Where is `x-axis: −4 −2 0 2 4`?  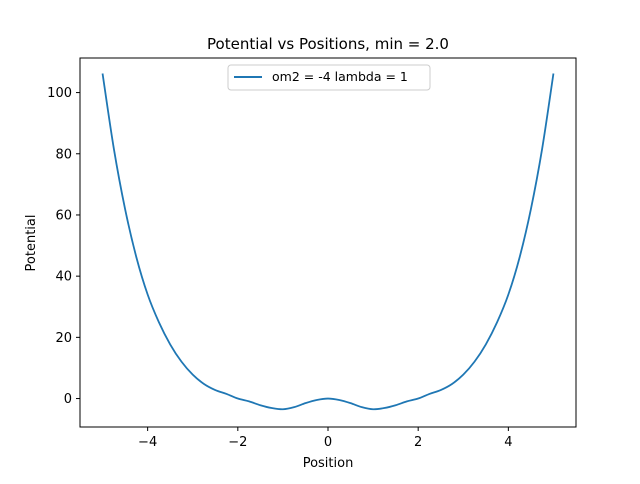 x-axis: −4 −2 0 2 4 is located at coordinates (325, 438).